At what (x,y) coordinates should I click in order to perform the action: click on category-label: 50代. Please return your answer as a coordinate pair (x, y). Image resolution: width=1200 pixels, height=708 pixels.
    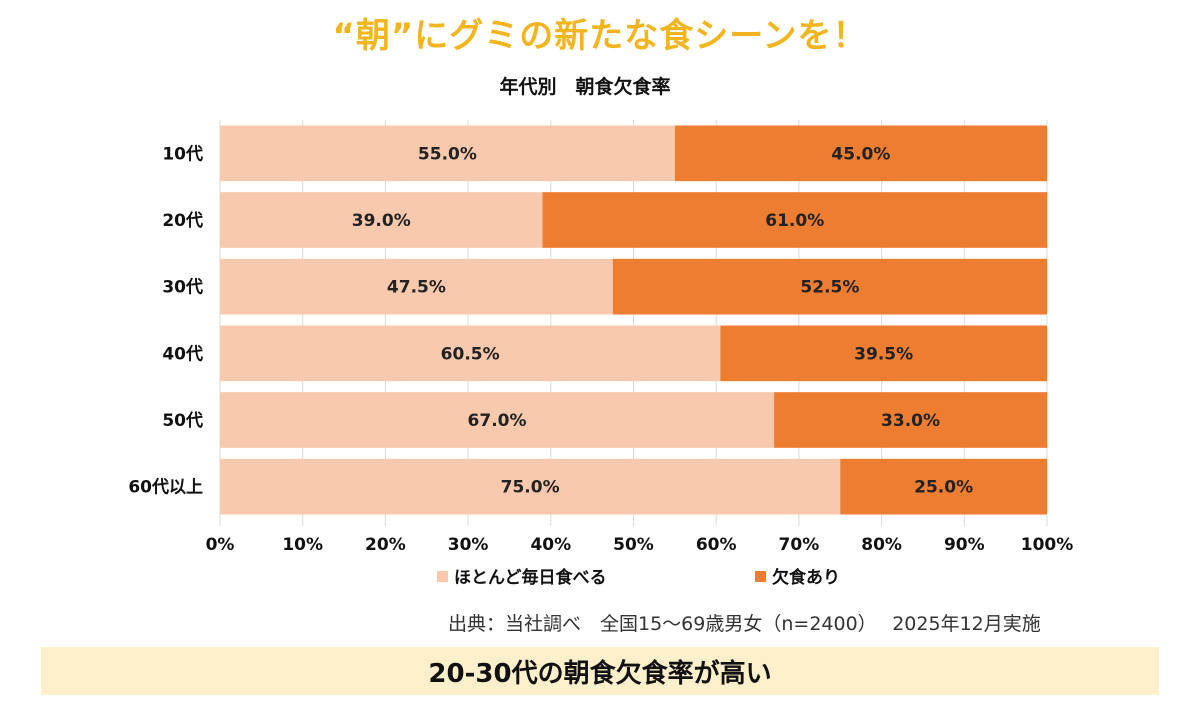
    Looking at the image, I should click on (182, 420).